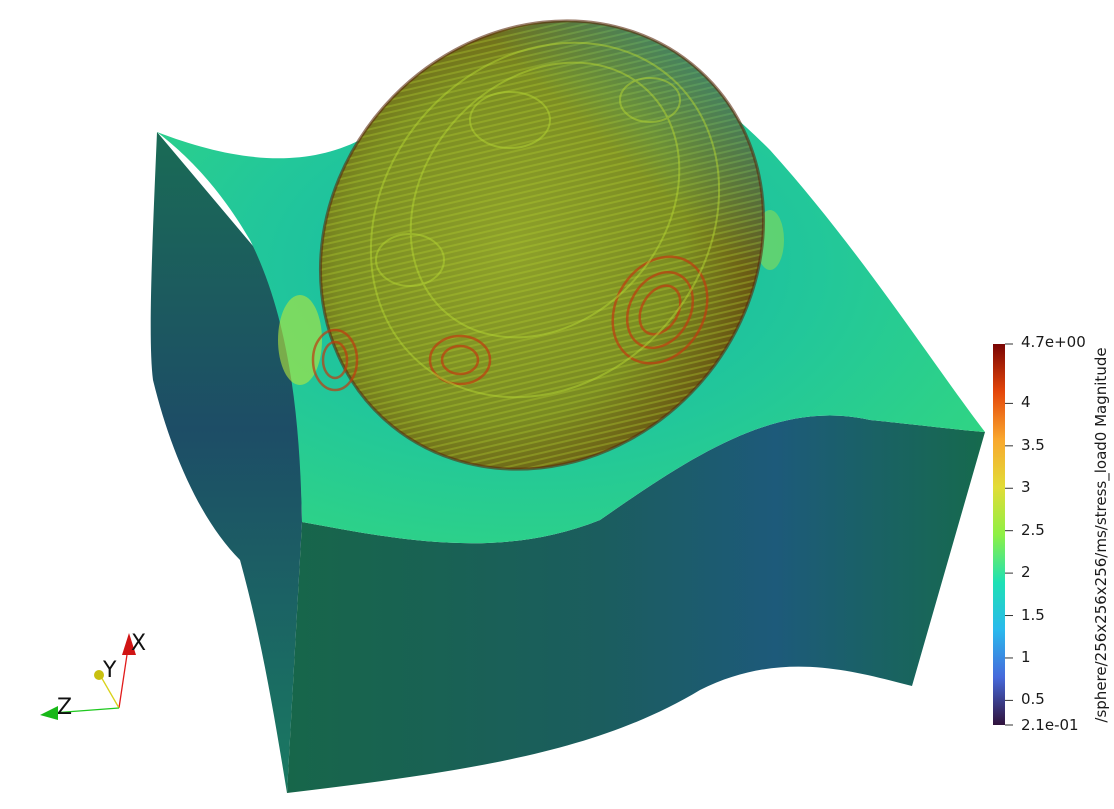 The width and height of the screenshot is (1114, 809). Describe the element at coordinates (1033, 444) in the screenshot. I see `colorbar-tick-label: 3.5` at that location.